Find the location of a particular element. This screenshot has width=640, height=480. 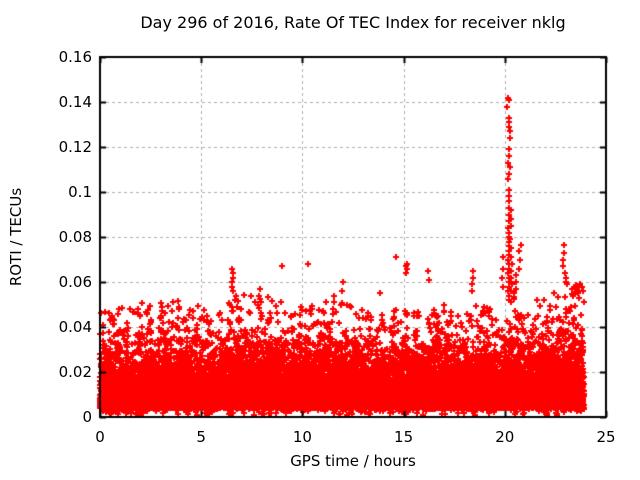

x-tick-label: 15 is located at coordinates (404, 437).